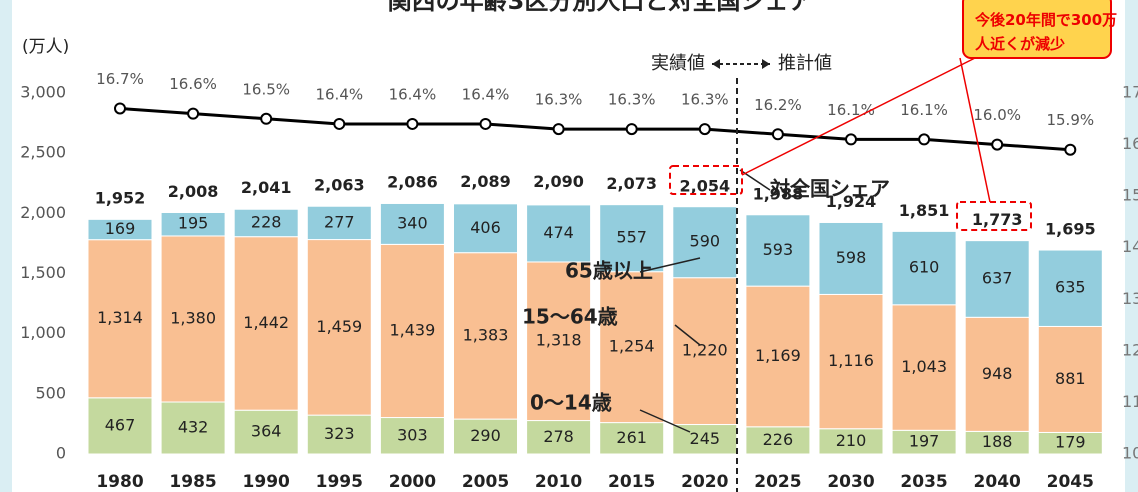 This screenshot has height=492, width=1138. What do you see at coordinates (829, 189) in the screenshot?
I see `series-annotation: 対全国シェア` at bounding box center [829, 189].